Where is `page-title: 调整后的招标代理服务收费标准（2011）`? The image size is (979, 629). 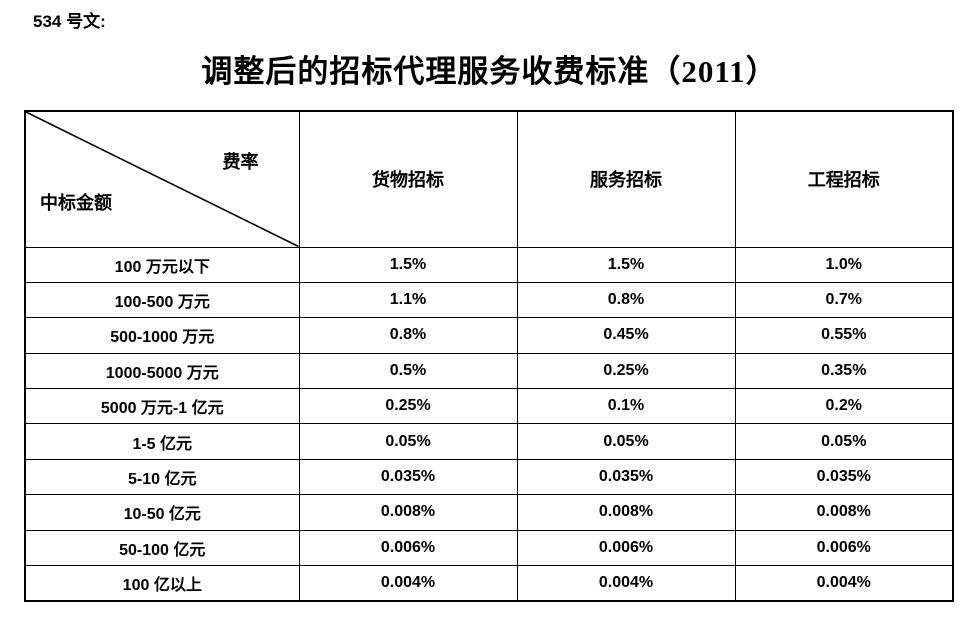 page-title: 调整后的招标代理服务收费标准（2011） is located at coordinates (489, 71).